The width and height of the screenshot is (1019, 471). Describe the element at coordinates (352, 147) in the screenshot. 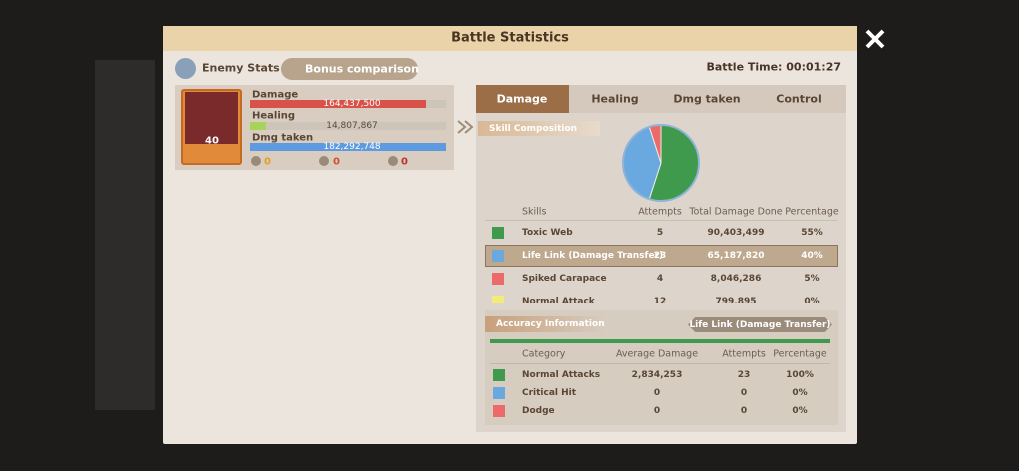

I see `stat-value: 182,292,748` at that location.